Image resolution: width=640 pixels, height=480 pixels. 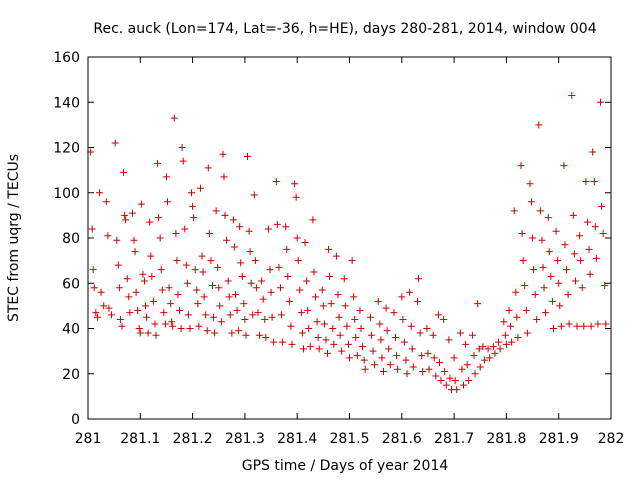 I want to click on y-tick-label: 60, so click(x=71, y=284).